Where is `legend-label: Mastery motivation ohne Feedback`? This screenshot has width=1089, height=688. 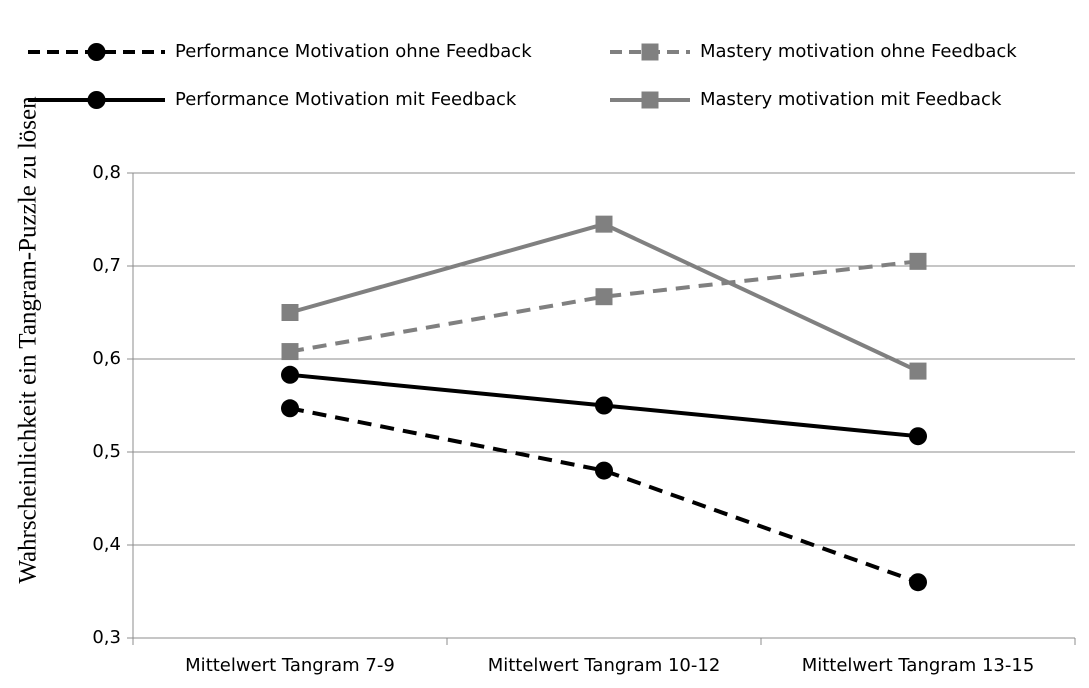
legend-label: Mastery motivation ohne Feedback is located at coordinates (858, 51).